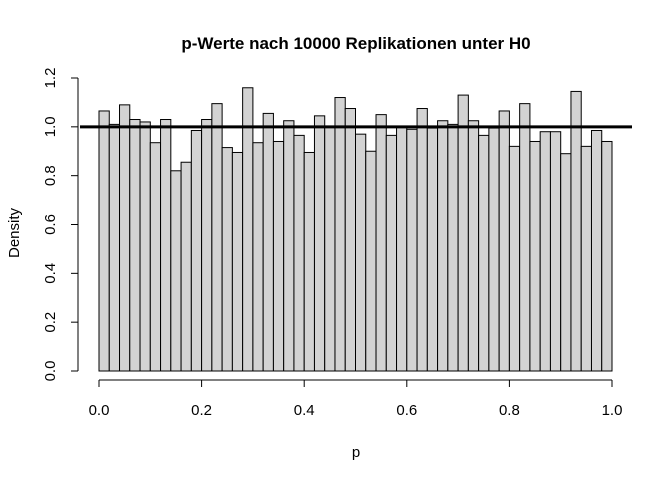  I want to click on y-tick-label: 0.8, so click(50, 175).